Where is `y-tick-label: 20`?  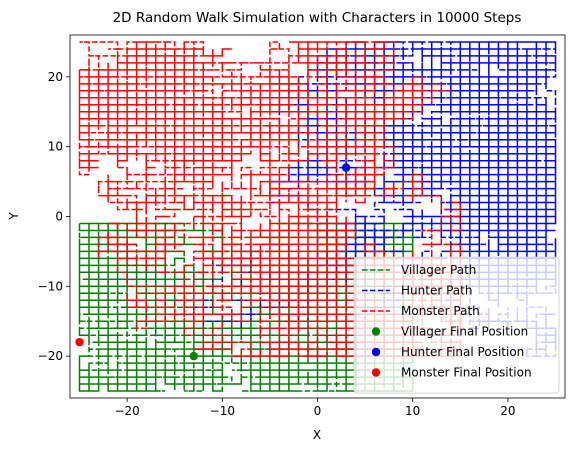
y-tick-label: 20 is located at coordinates (55, 77).